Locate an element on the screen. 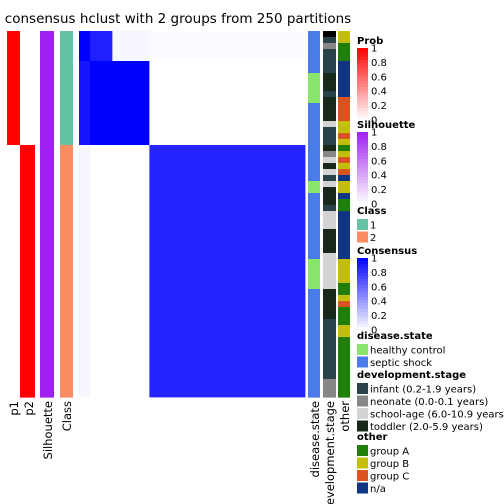 The height and width of the screenshot is (504, 504). track-label: disease.state is located at coordinates (315, 439).